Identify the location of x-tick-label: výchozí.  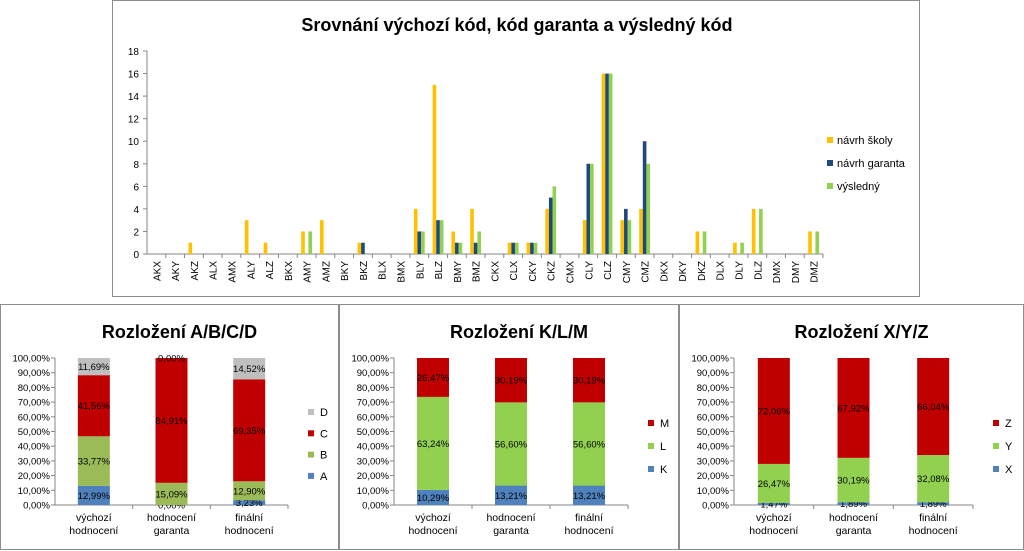
(433, 518).